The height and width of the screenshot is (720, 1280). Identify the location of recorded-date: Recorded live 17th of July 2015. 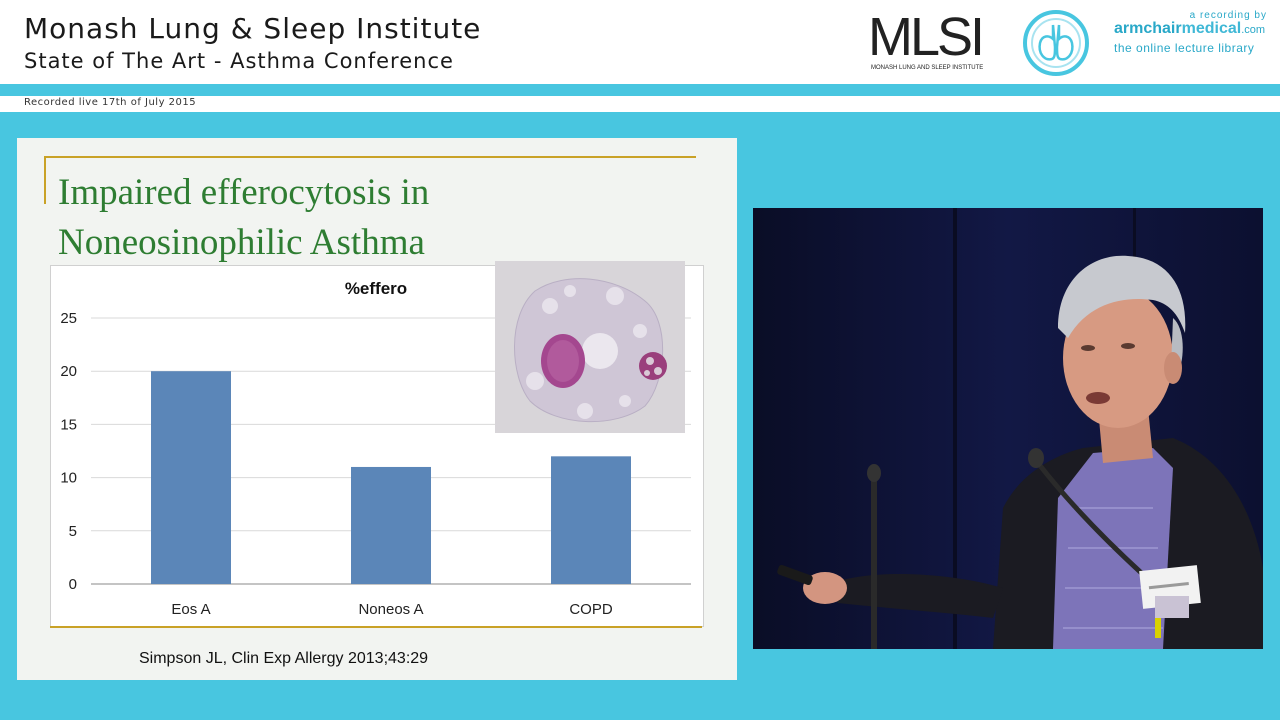
(110, 102).